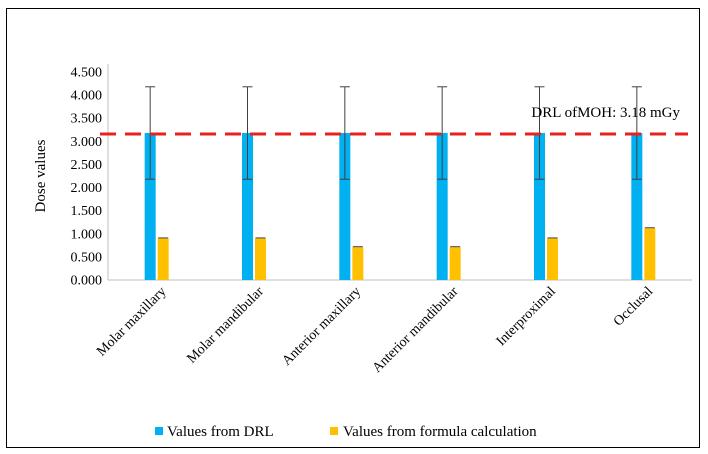  What do you see at coordinates (87, 211) in the screenshot?
I see `y-tick-label: 1.500` at bounding box center [87, 211].